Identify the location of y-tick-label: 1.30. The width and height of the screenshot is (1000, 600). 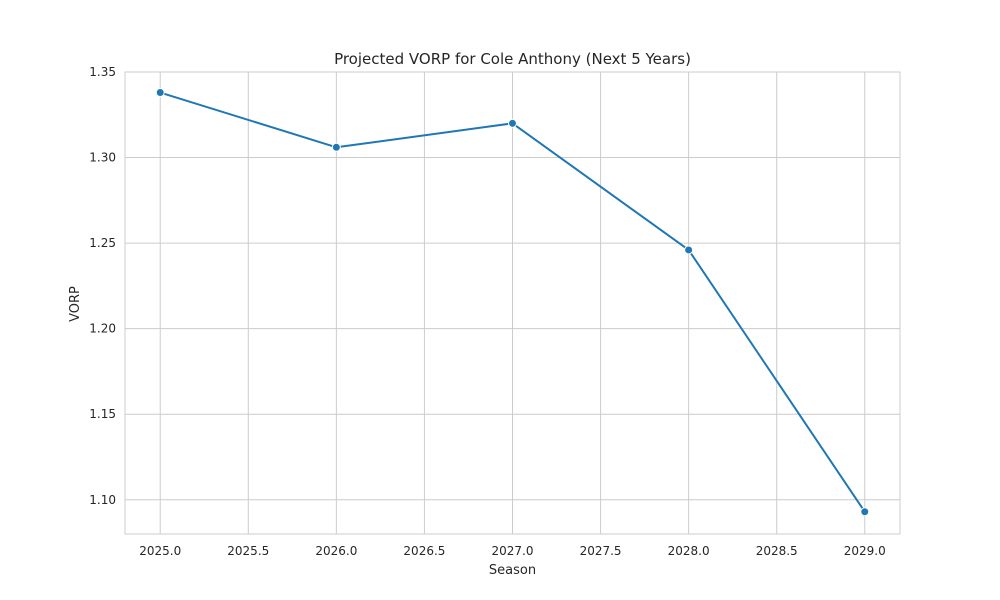
(102, 158).